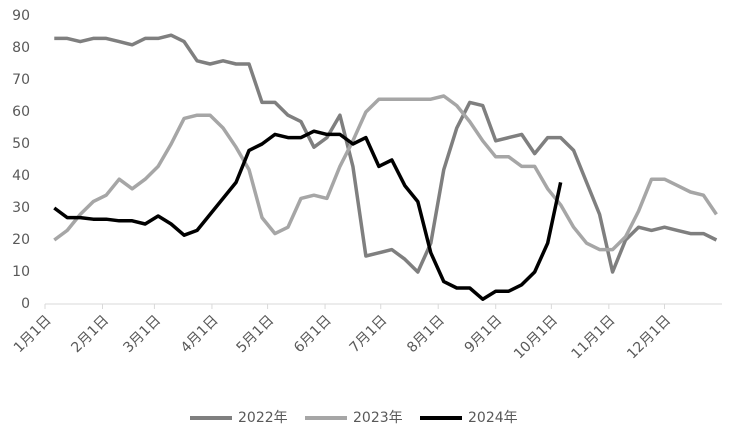 This screenshot has height=434, width=733. What do you see at coordinates (649, 337) in the screenshot?
I see `x-tick-label: 12月1日` at bounding box center [649, 337].